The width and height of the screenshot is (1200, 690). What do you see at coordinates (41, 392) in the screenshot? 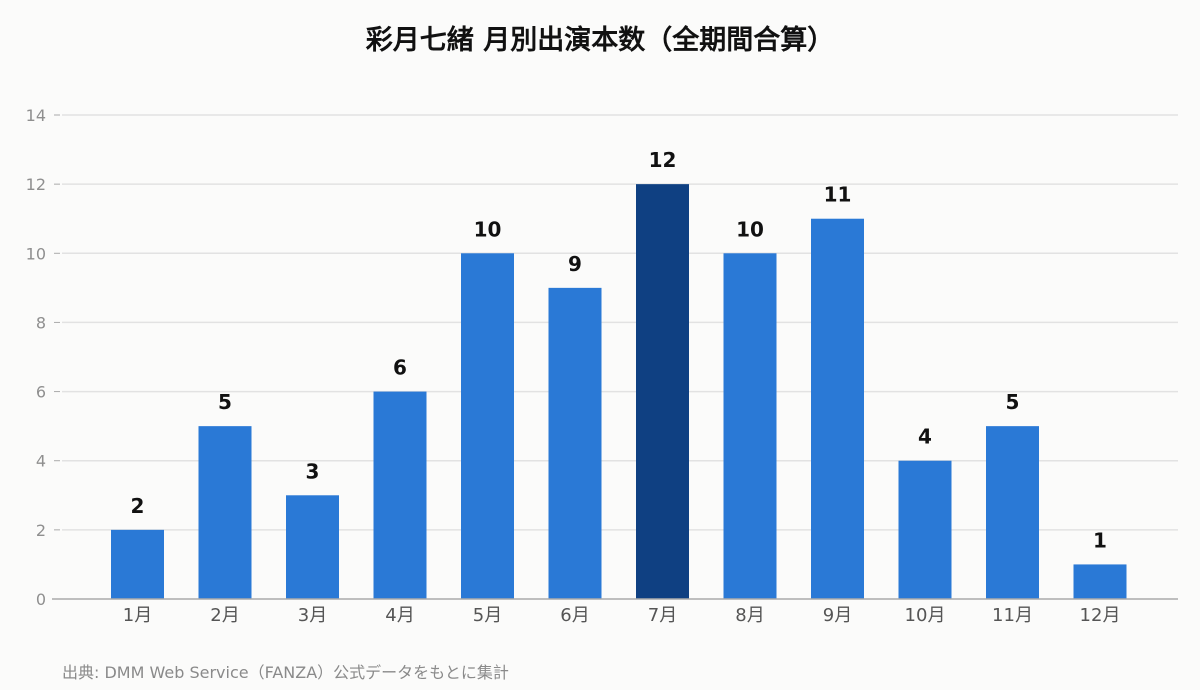
I see `y-tick-label: 6` at bounding box center [41, 392].